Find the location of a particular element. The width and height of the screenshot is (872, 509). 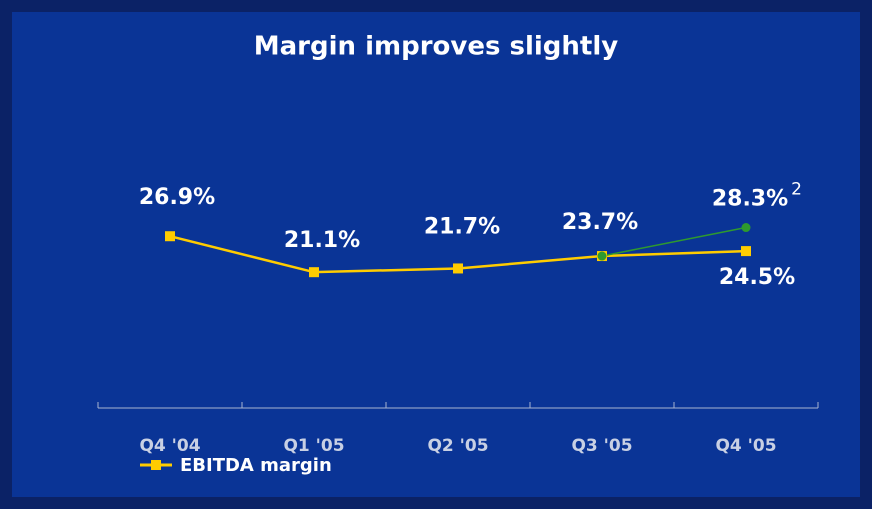

data-label: 23.7% is located at coordinates (600, 222).